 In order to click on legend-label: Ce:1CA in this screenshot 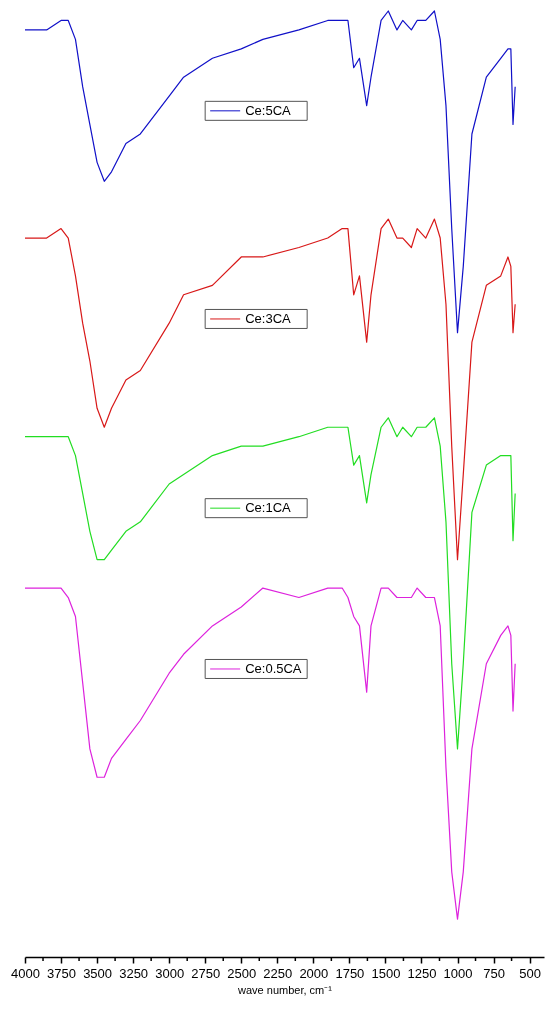, I will do `click(268, 508)`.